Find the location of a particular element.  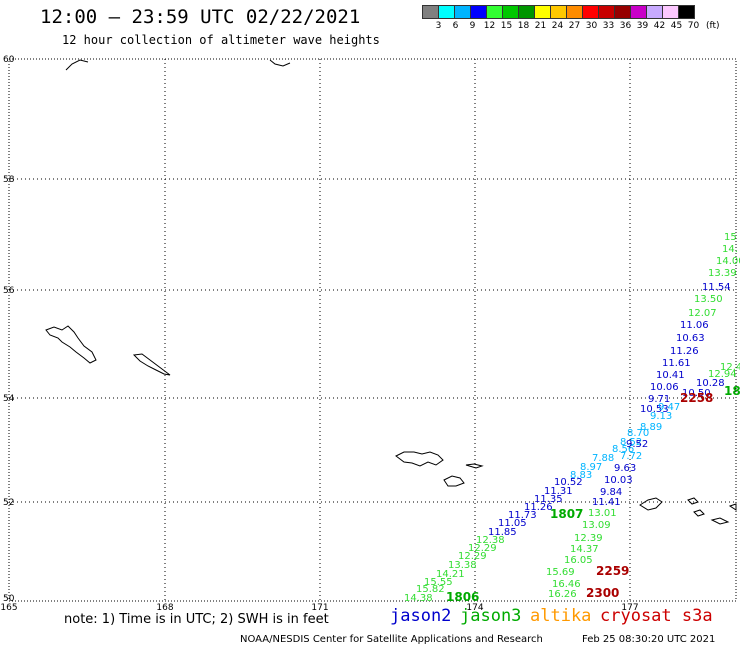

swh-value-label: 11.61 is located at coordinates (676, 363).